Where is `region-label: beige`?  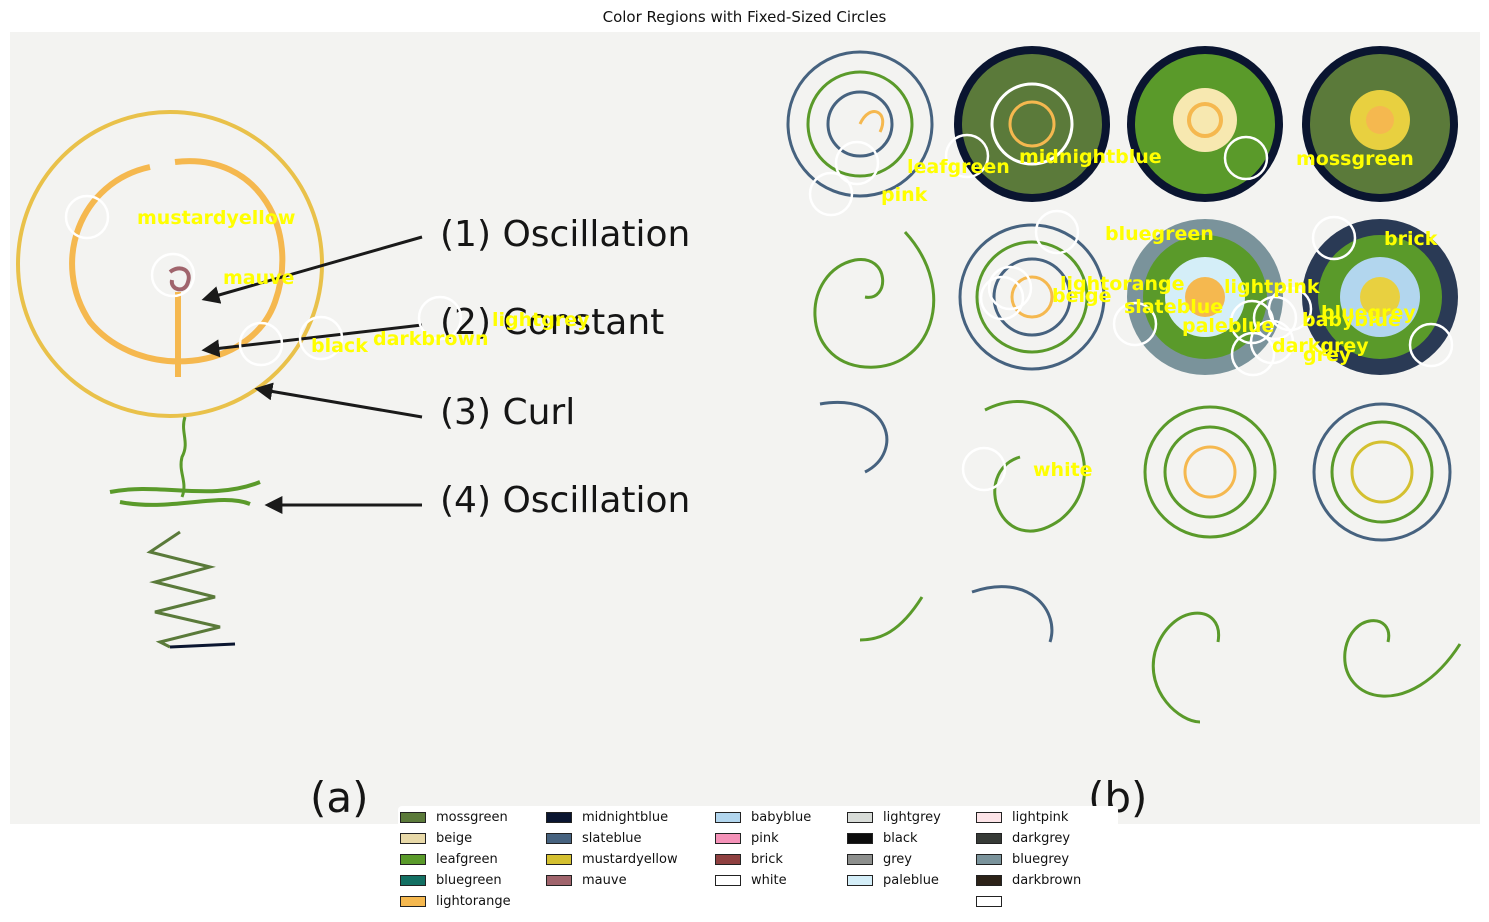 region-label: beige is located at coordinates (1082, 296).